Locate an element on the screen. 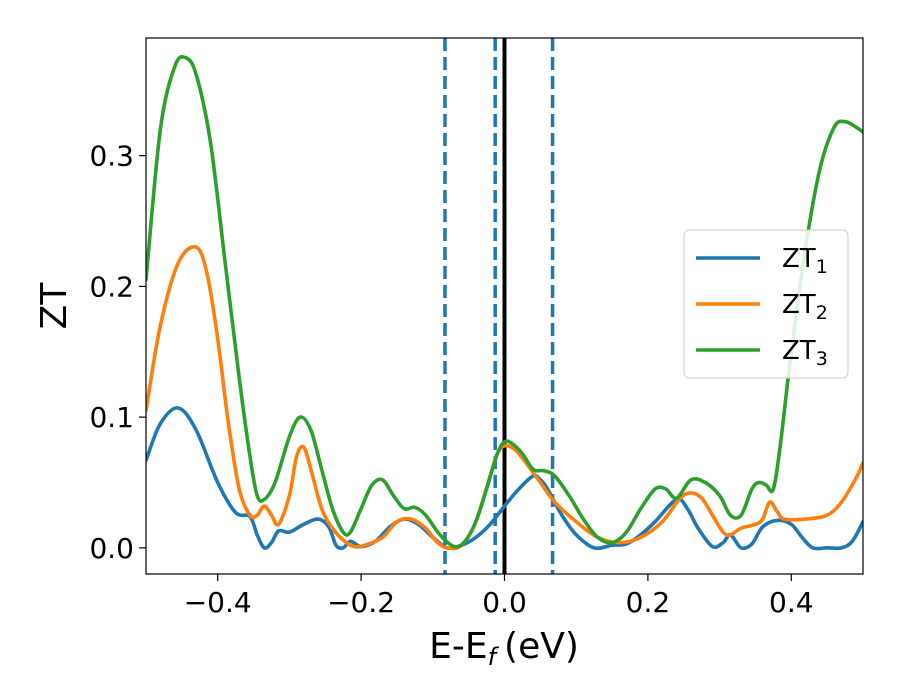  legend-label-zt1: ZT1 is located at coordinates (805, 261).